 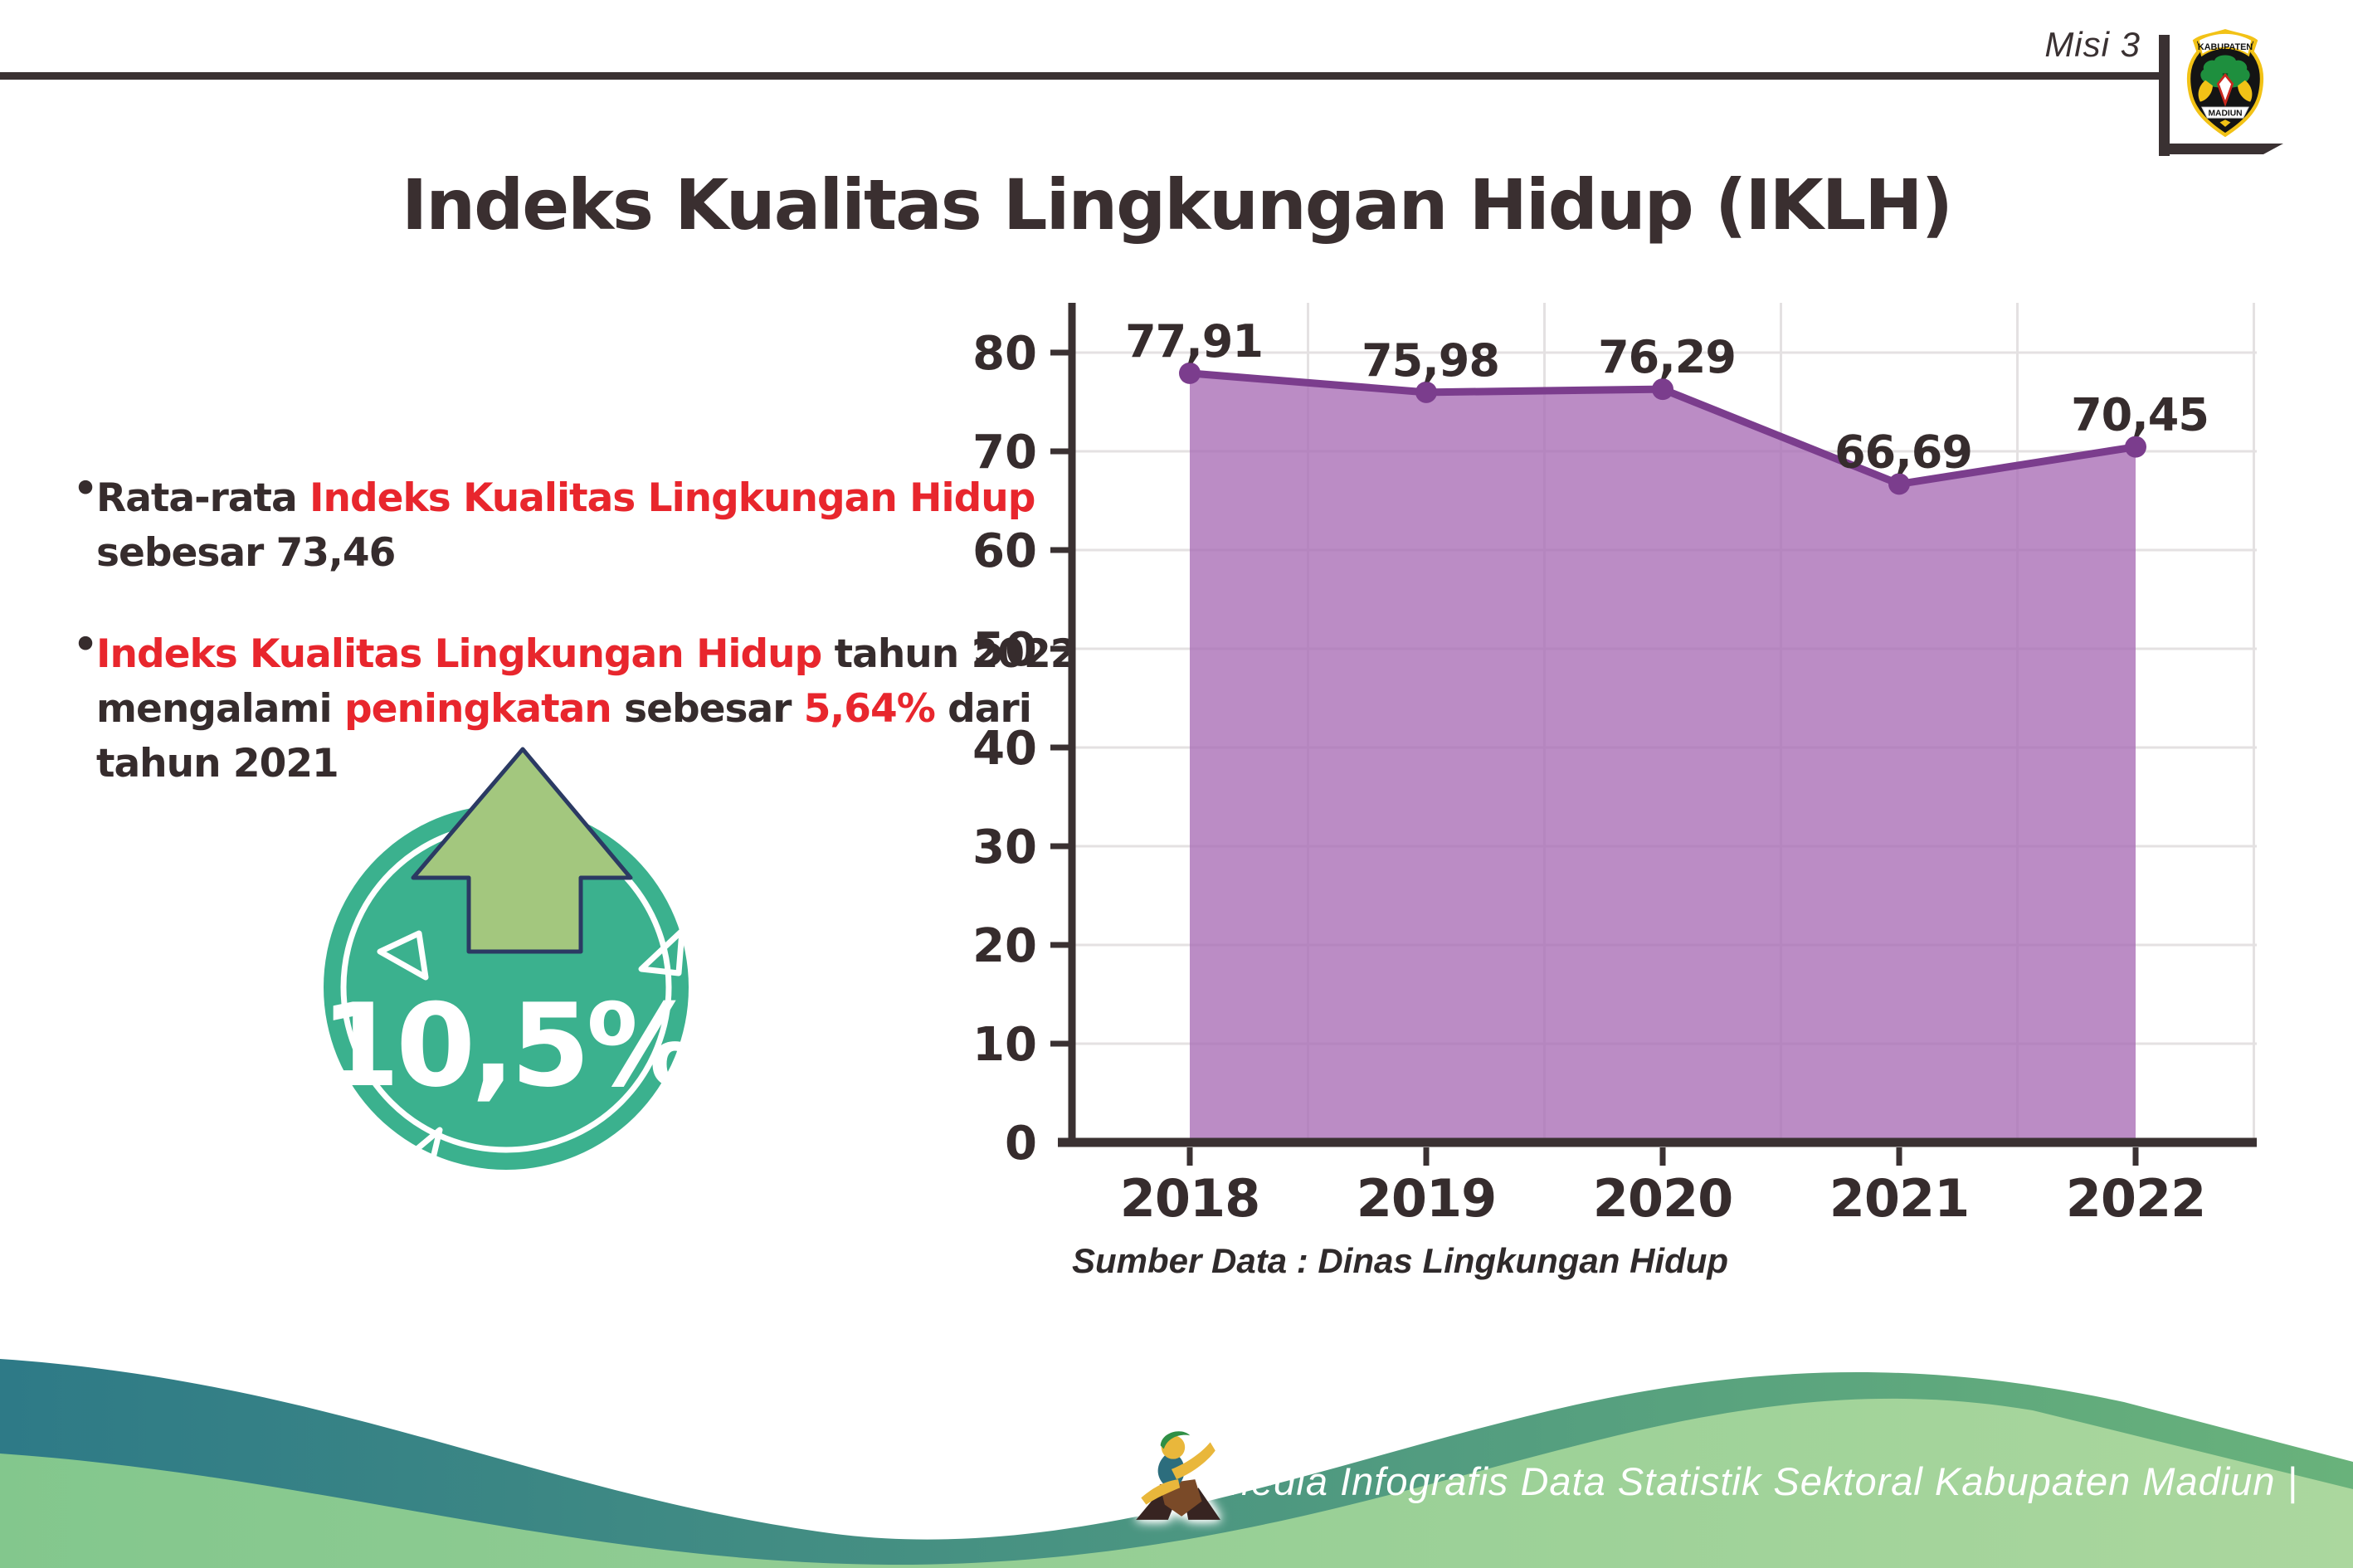 I want to click on logo-ribbon, so click(x=2225, y=112).